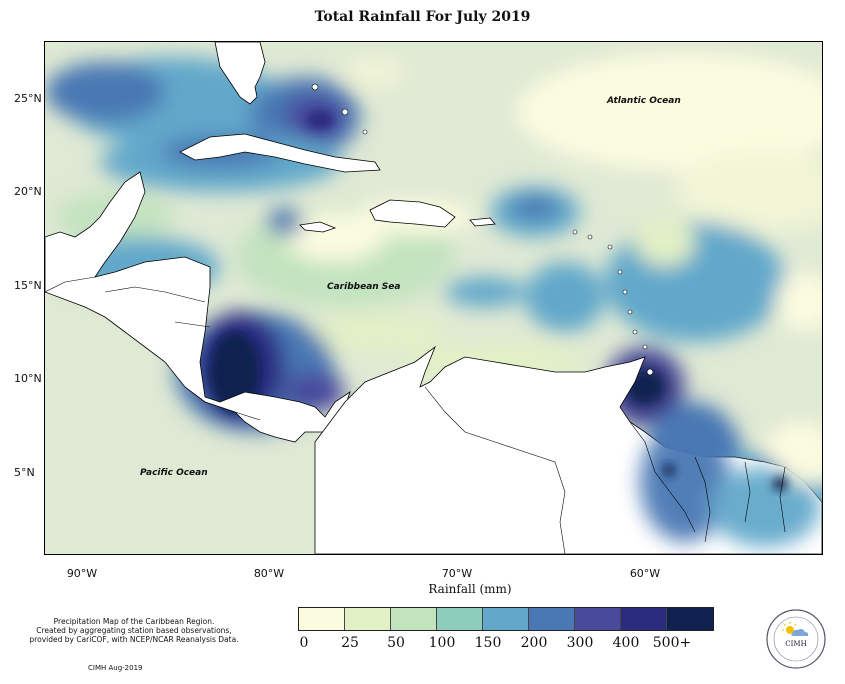  Describe the element at coordinates (28, 191) in the screenshot. I see `y-tick-20n: 20°N` at that location.